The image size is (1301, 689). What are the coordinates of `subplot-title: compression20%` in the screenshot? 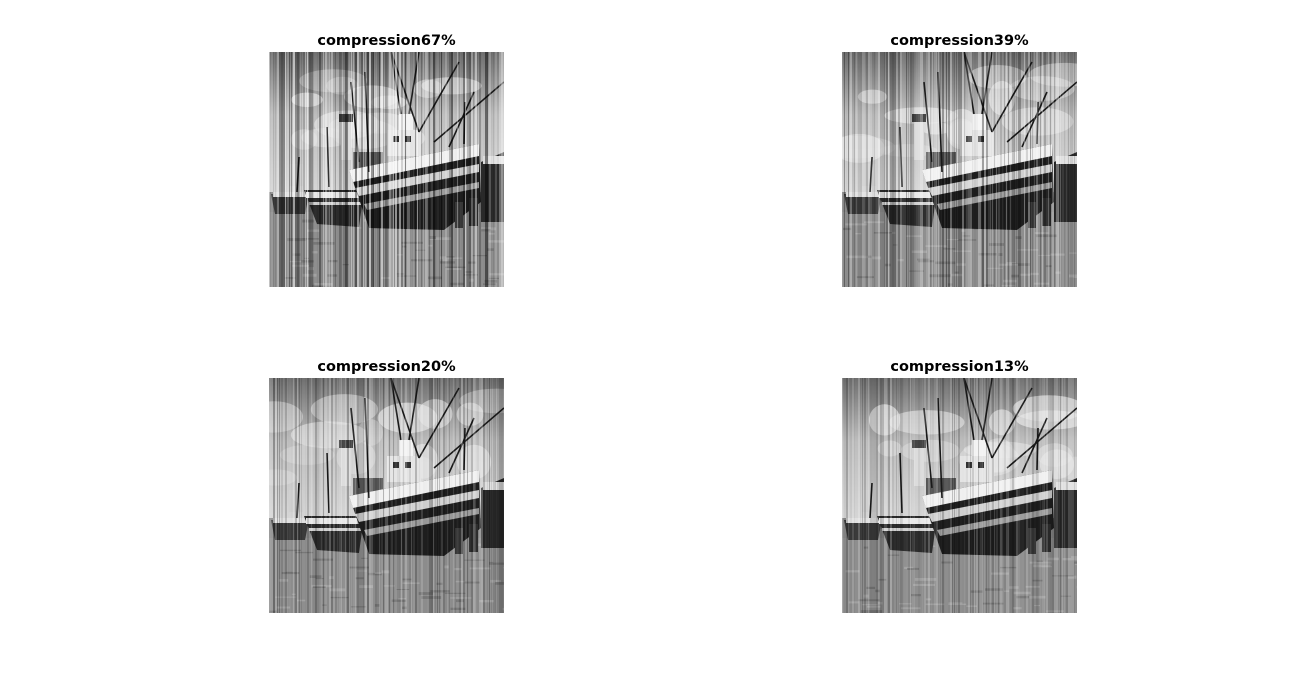 It's located at (386, 367).